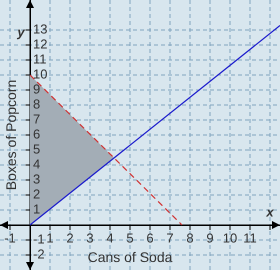 Image resolution: width=280 pixels, height=270 pixels. What do you see at coordinates (36, 89) in the screenshot?
I see `y-tick-label: 9` at bounding box center [36, 89].